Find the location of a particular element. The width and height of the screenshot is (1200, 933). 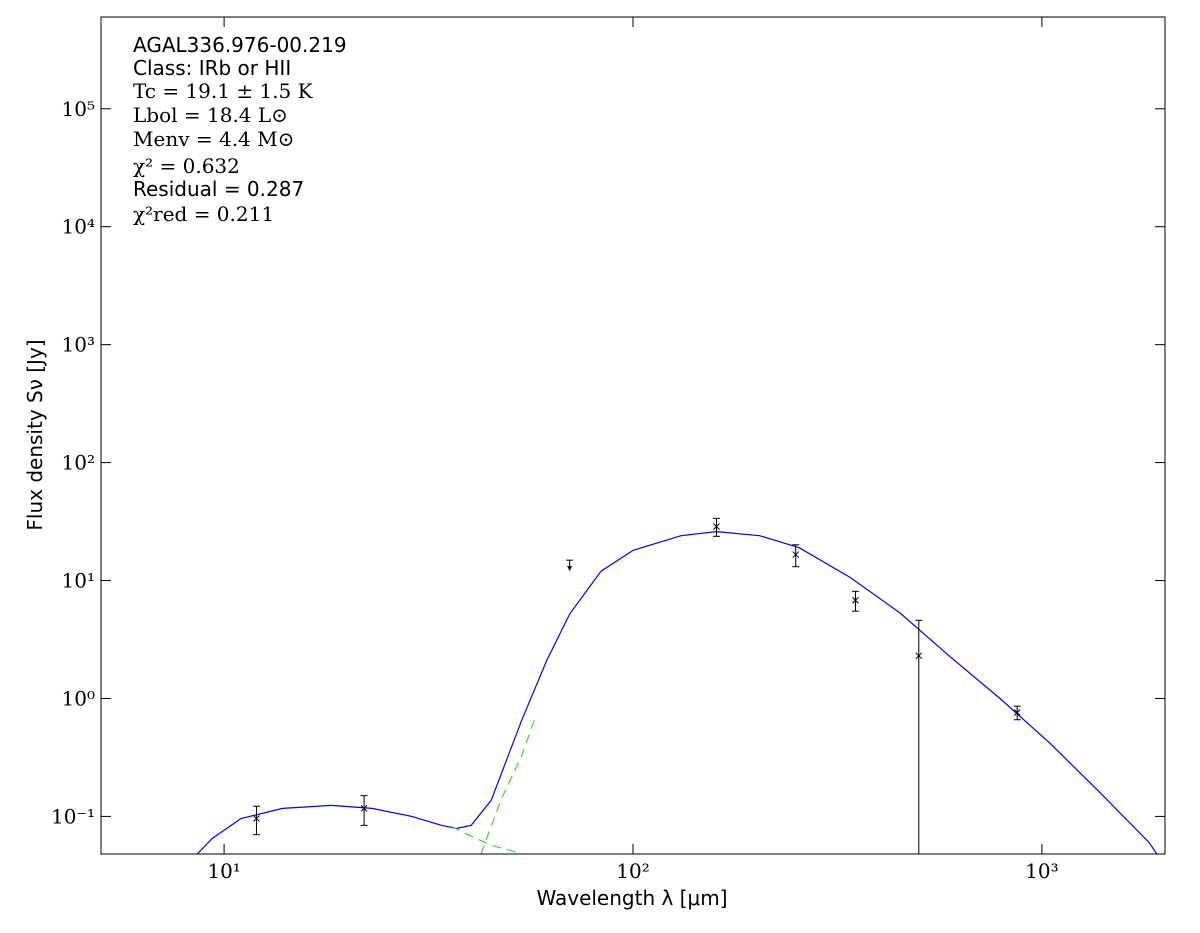

y-tick-label: 10³ is located at coordinates (78, 345).